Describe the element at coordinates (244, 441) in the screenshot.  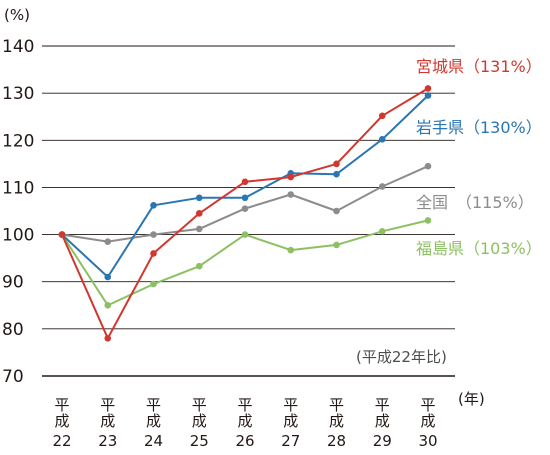
I see `x-tick-label-year: 26` at that location.